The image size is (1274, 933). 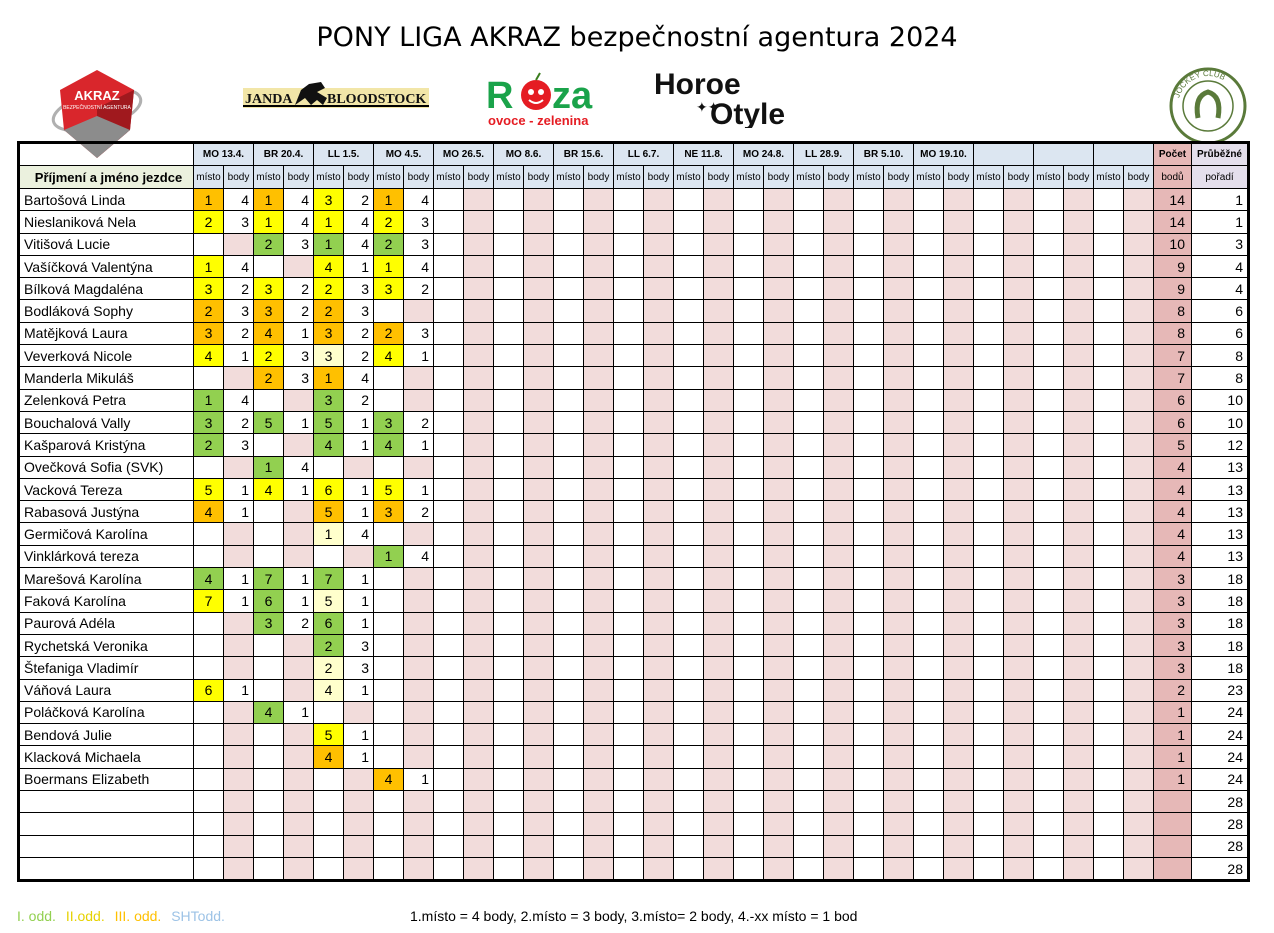 What do you see at coordinates (633, 244) in the screenshot?
I see `table-row: Vitišová Lucie 2 3 1 4 2 3 10 3` at bounding box center [633, 244].